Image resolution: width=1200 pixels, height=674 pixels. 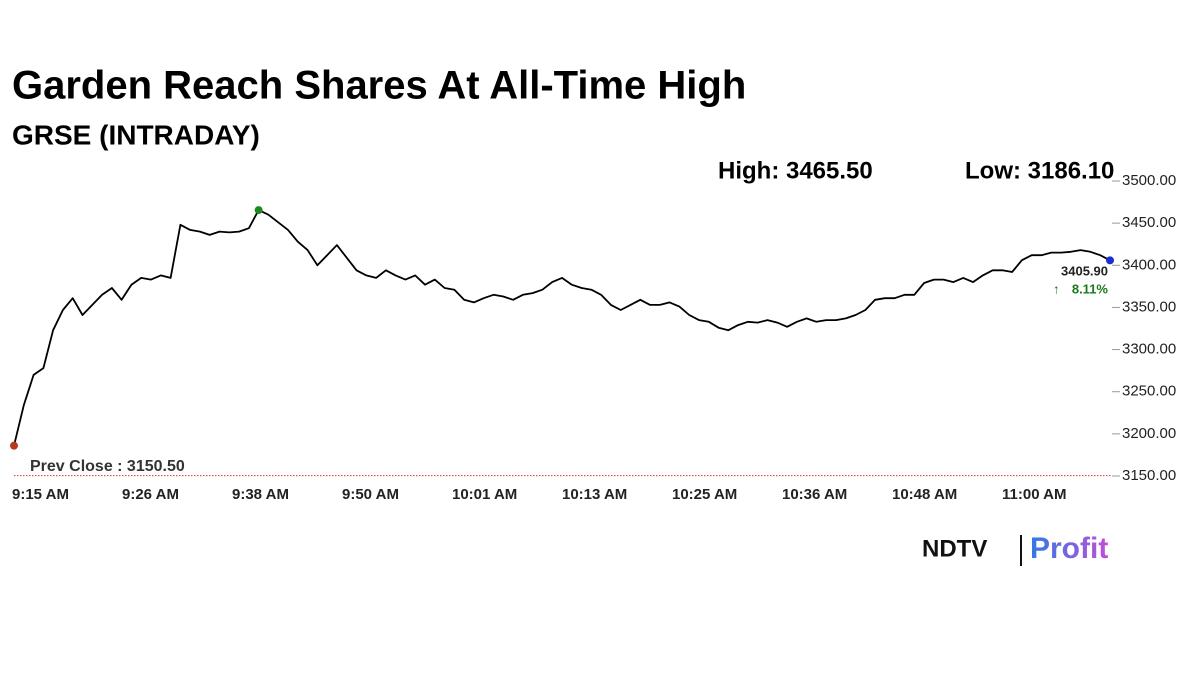 I want to click on y-tick-label: 3400.00, so click(x=1149, y=264).